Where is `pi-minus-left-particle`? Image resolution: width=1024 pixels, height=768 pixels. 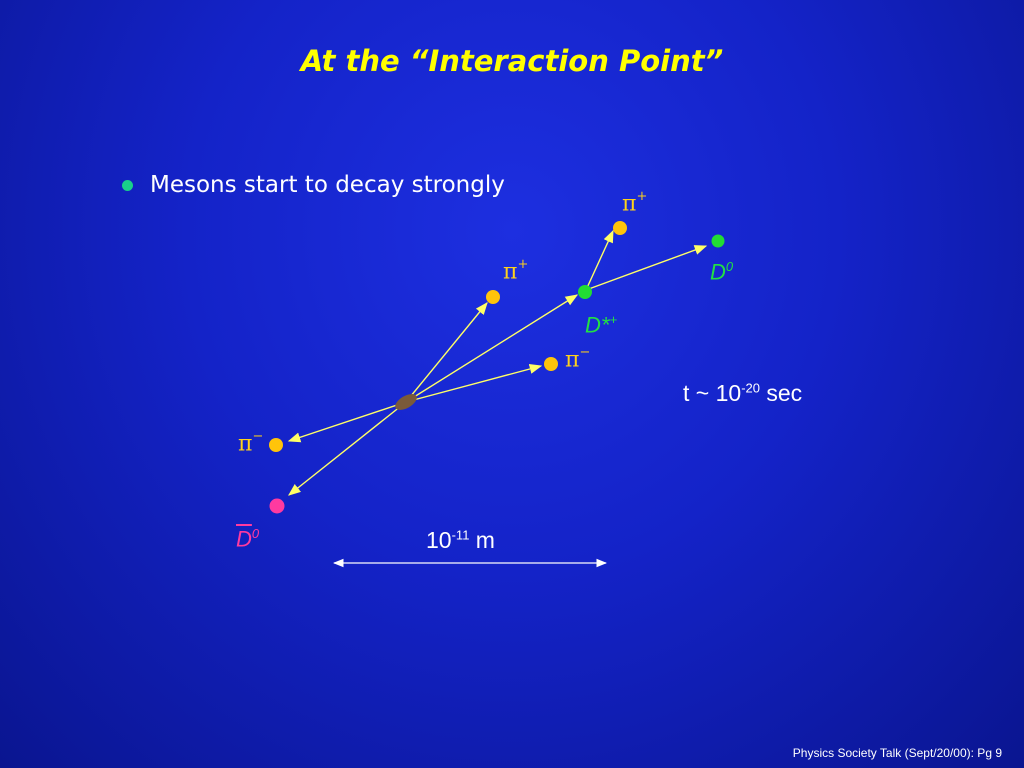 pi-minus-left-particle is located at coordinates (276, 445).